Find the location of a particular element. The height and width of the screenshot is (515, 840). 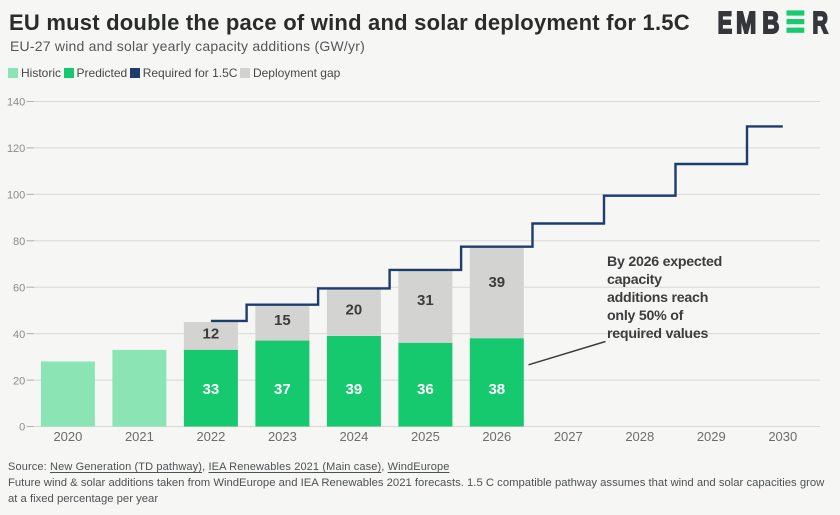

svg-text: 80 is located at coordinates (19, 242).